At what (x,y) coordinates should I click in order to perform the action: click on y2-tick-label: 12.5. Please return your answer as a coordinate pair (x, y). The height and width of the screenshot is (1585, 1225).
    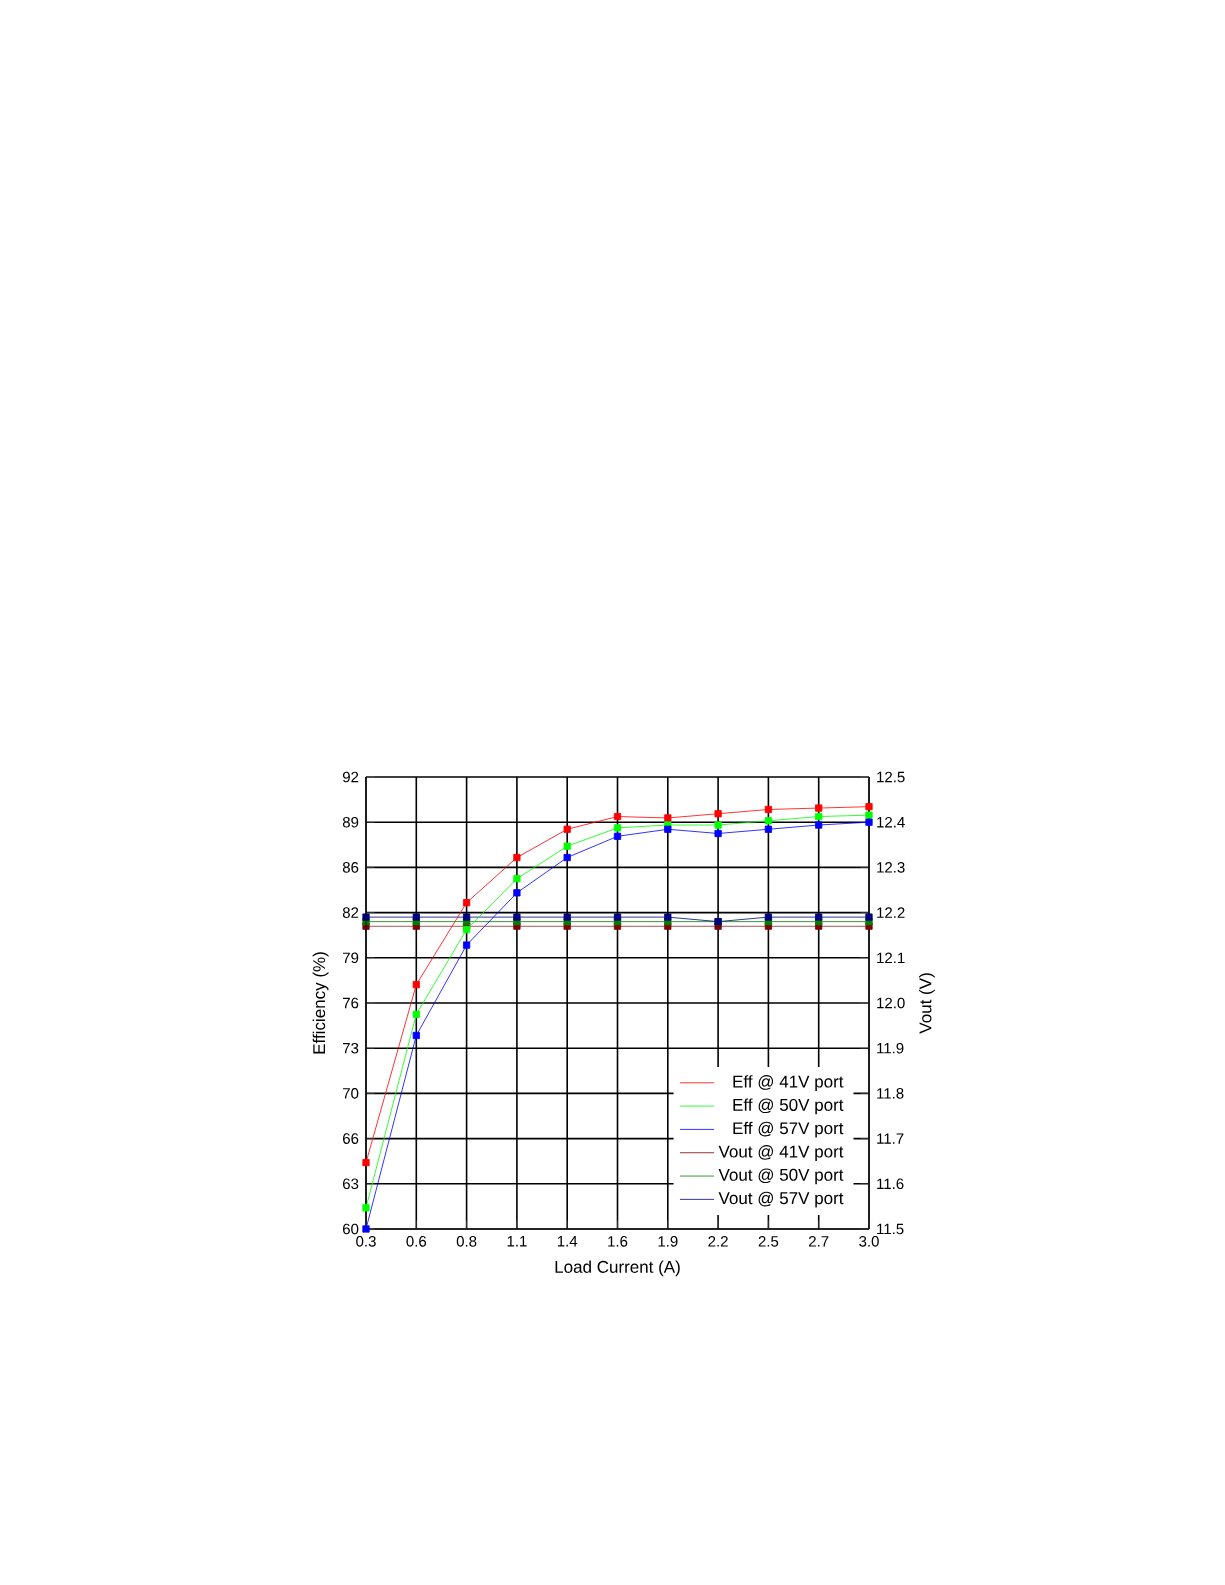
    Looking at the image, I should click on (891, 777).